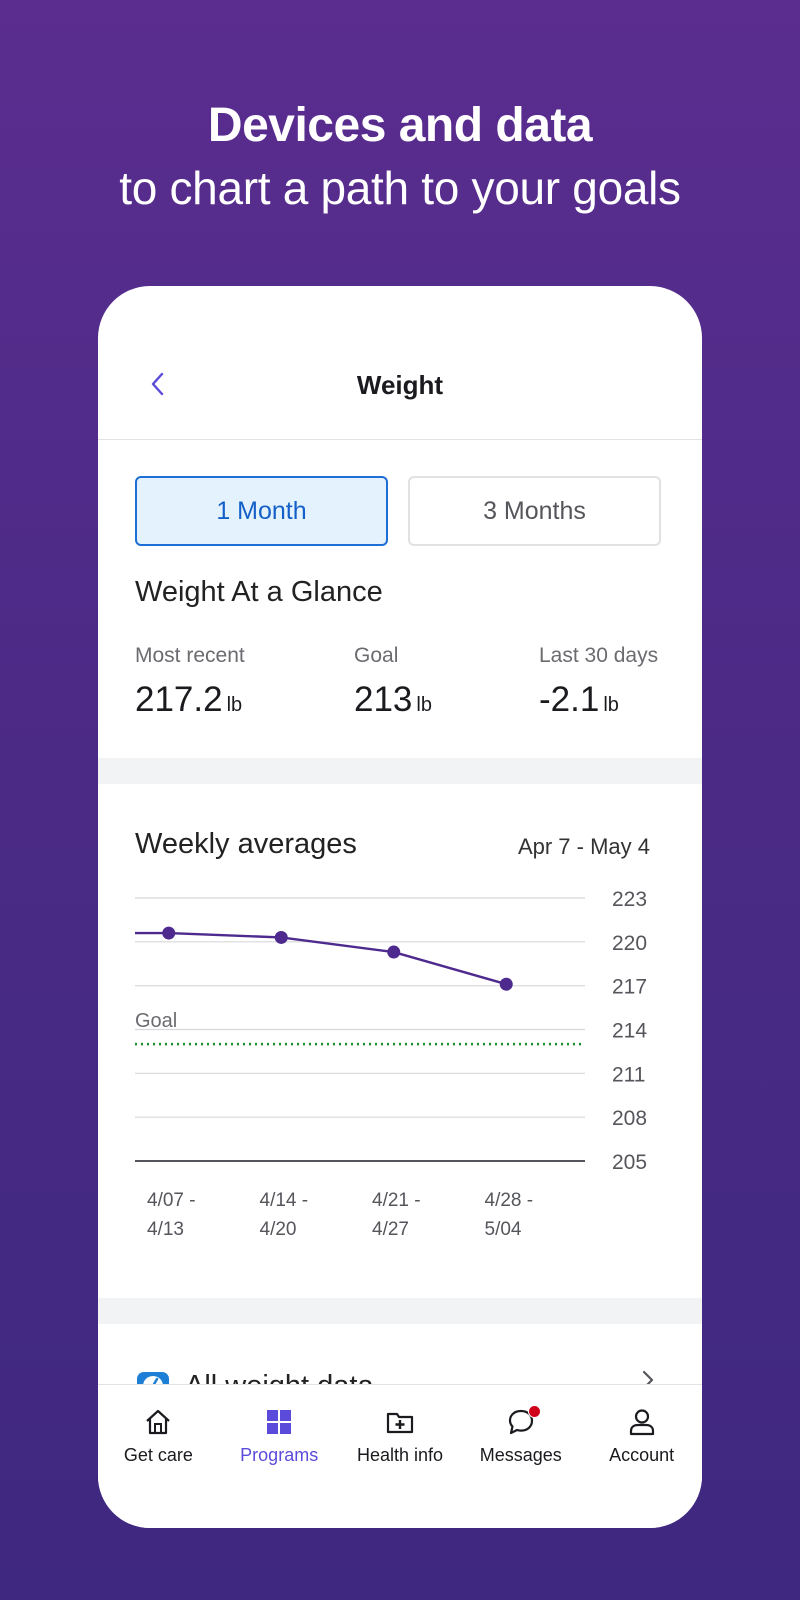 This screenshot has height=1600, width=800. I want to click on tab-account: Account, so click(641, 1456).